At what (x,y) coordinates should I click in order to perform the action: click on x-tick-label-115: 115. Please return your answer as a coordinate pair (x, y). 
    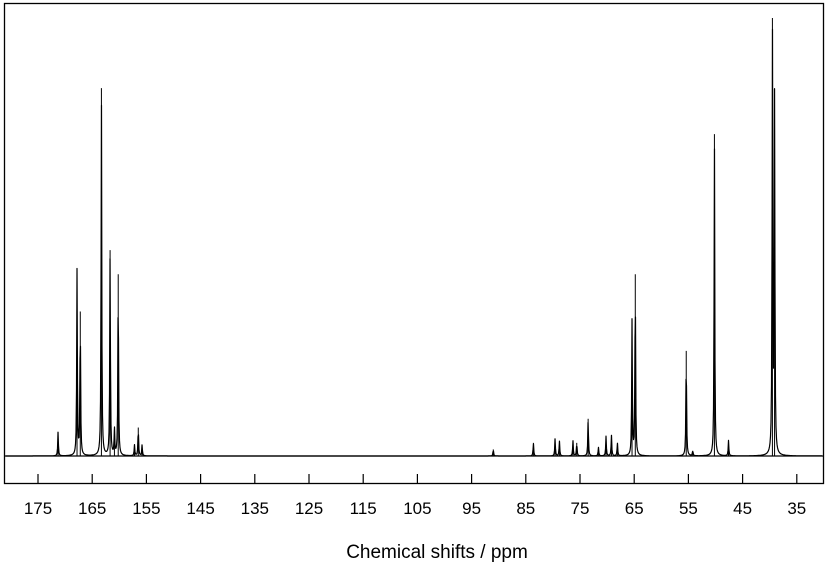
    Looking at the image, I should click on (363, 508).